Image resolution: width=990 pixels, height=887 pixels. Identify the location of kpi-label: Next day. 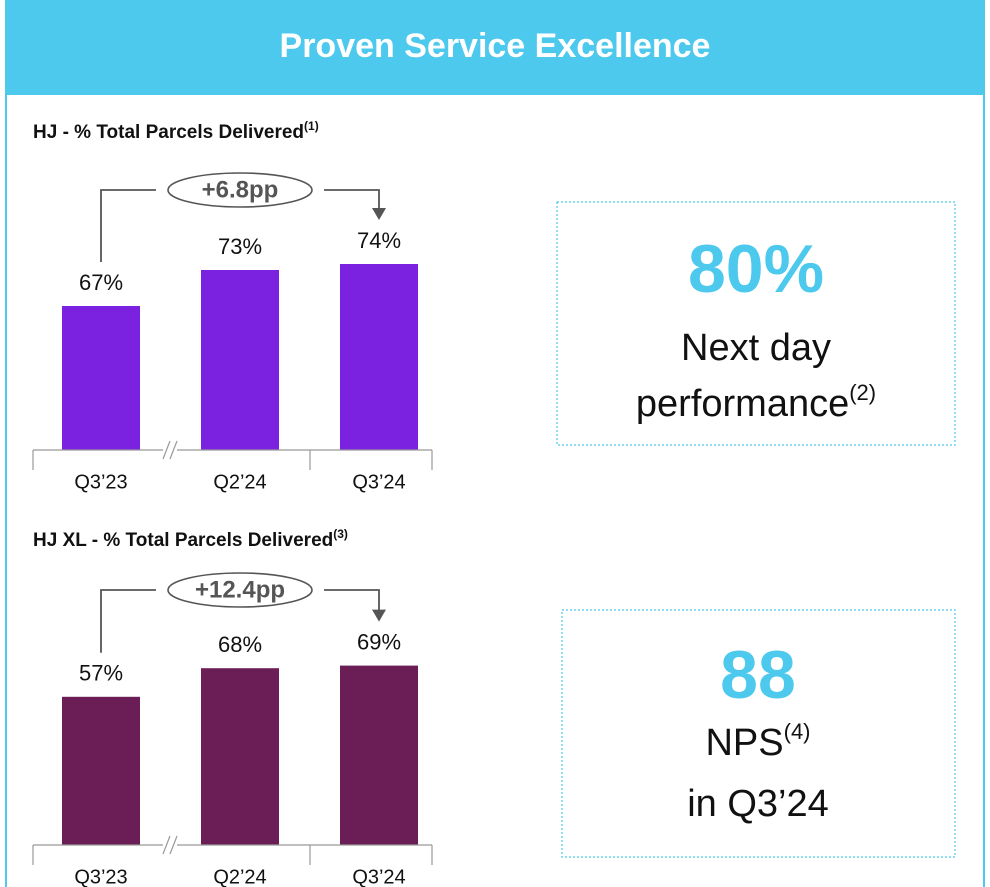
(756, 348).